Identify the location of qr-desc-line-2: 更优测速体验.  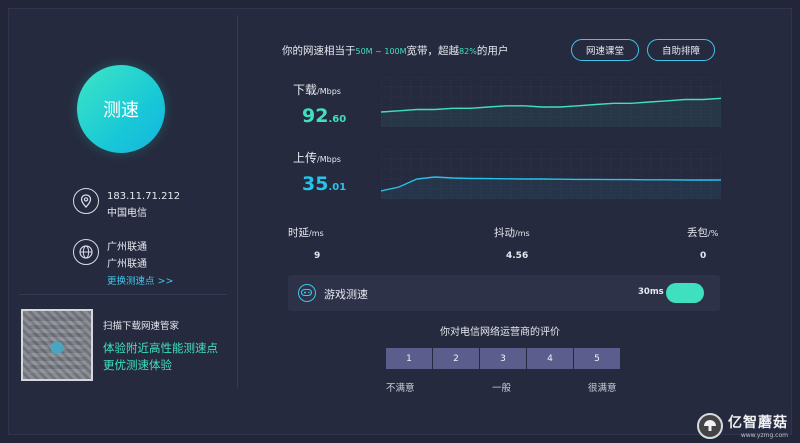
(137, 365).